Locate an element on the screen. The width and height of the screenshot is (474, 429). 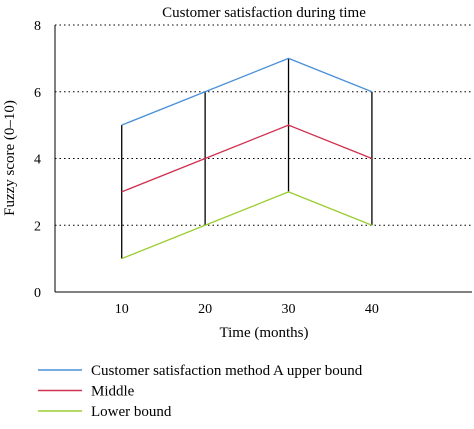
x-tick-label: 40 is located at coordinates (372, 309).